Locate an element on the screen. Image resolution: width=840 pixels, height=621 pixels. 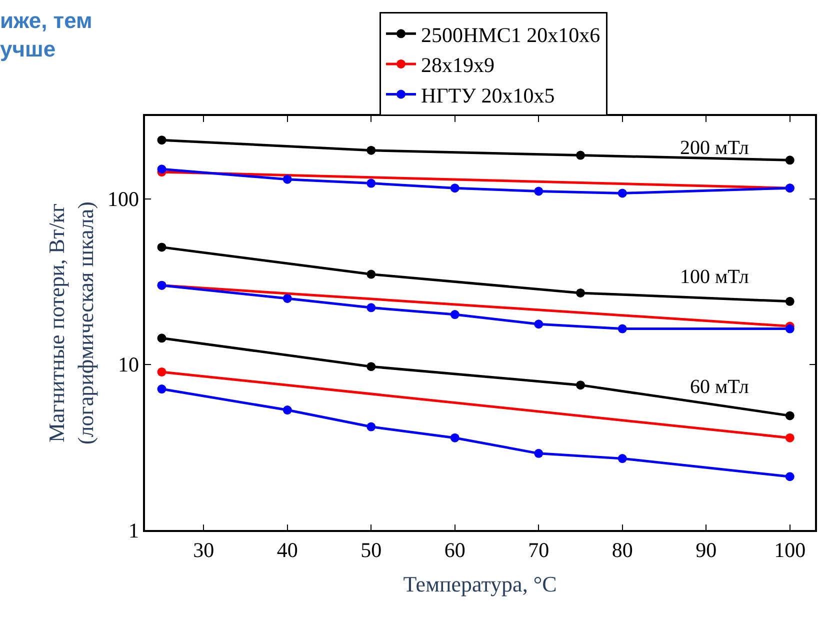
legend-label: 2500НМС1 20x10x6 is located at coordinates (510, 34).